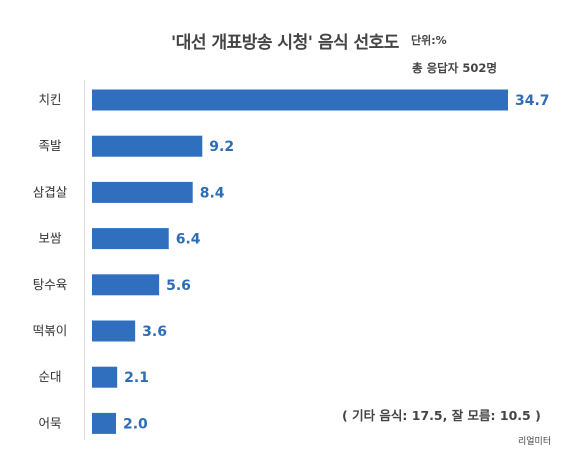 This screenshot has height=450, width=570. I want to click on source-label: 리얼미터, so click(535, 442).